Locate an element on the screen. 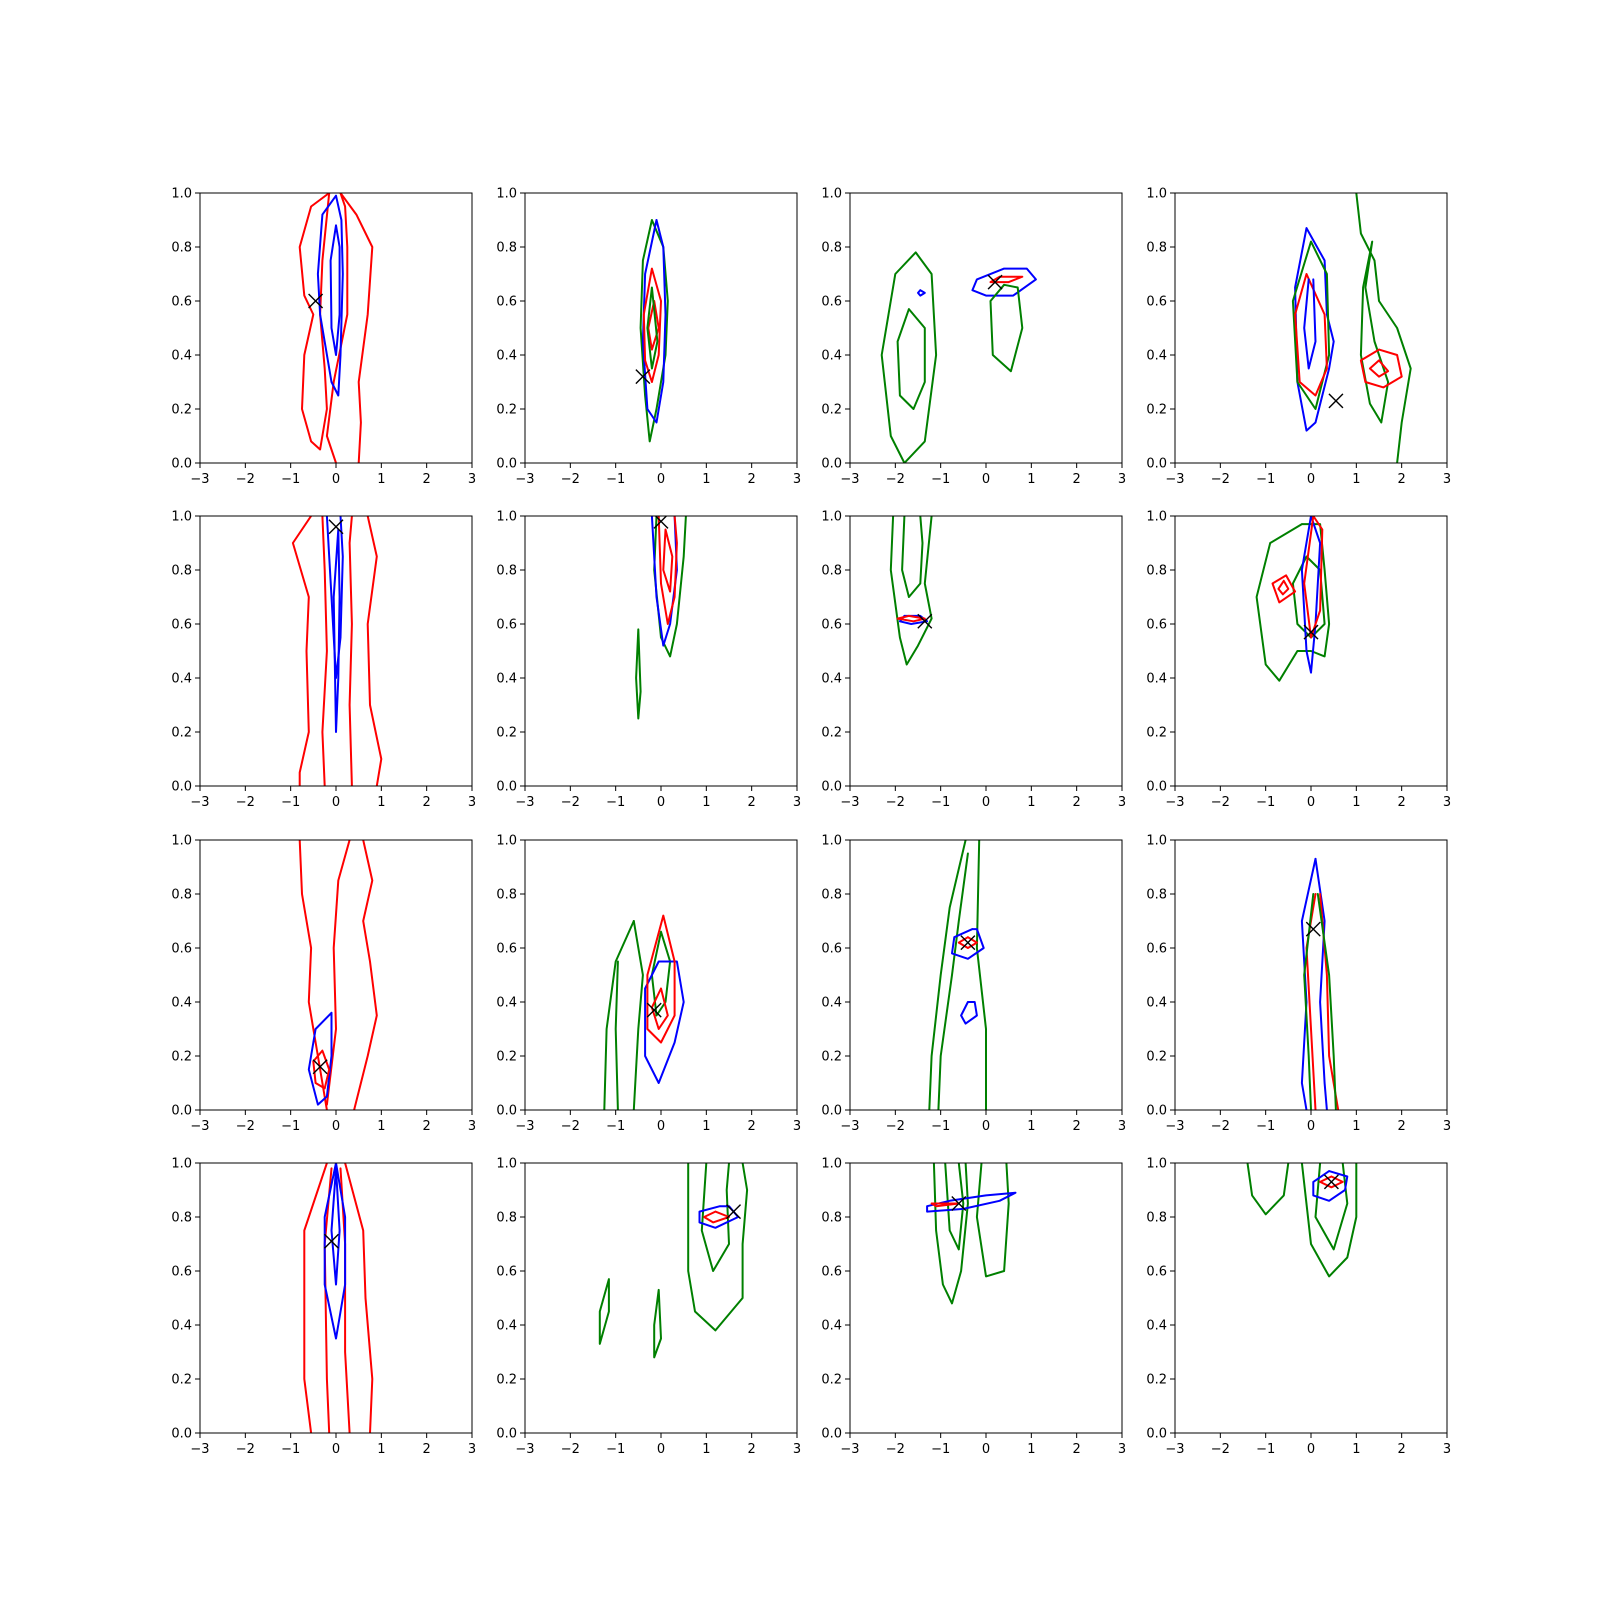 The image size is (1600, 1600). x-tick-label: 0 is located at coordinates (336, 1449).